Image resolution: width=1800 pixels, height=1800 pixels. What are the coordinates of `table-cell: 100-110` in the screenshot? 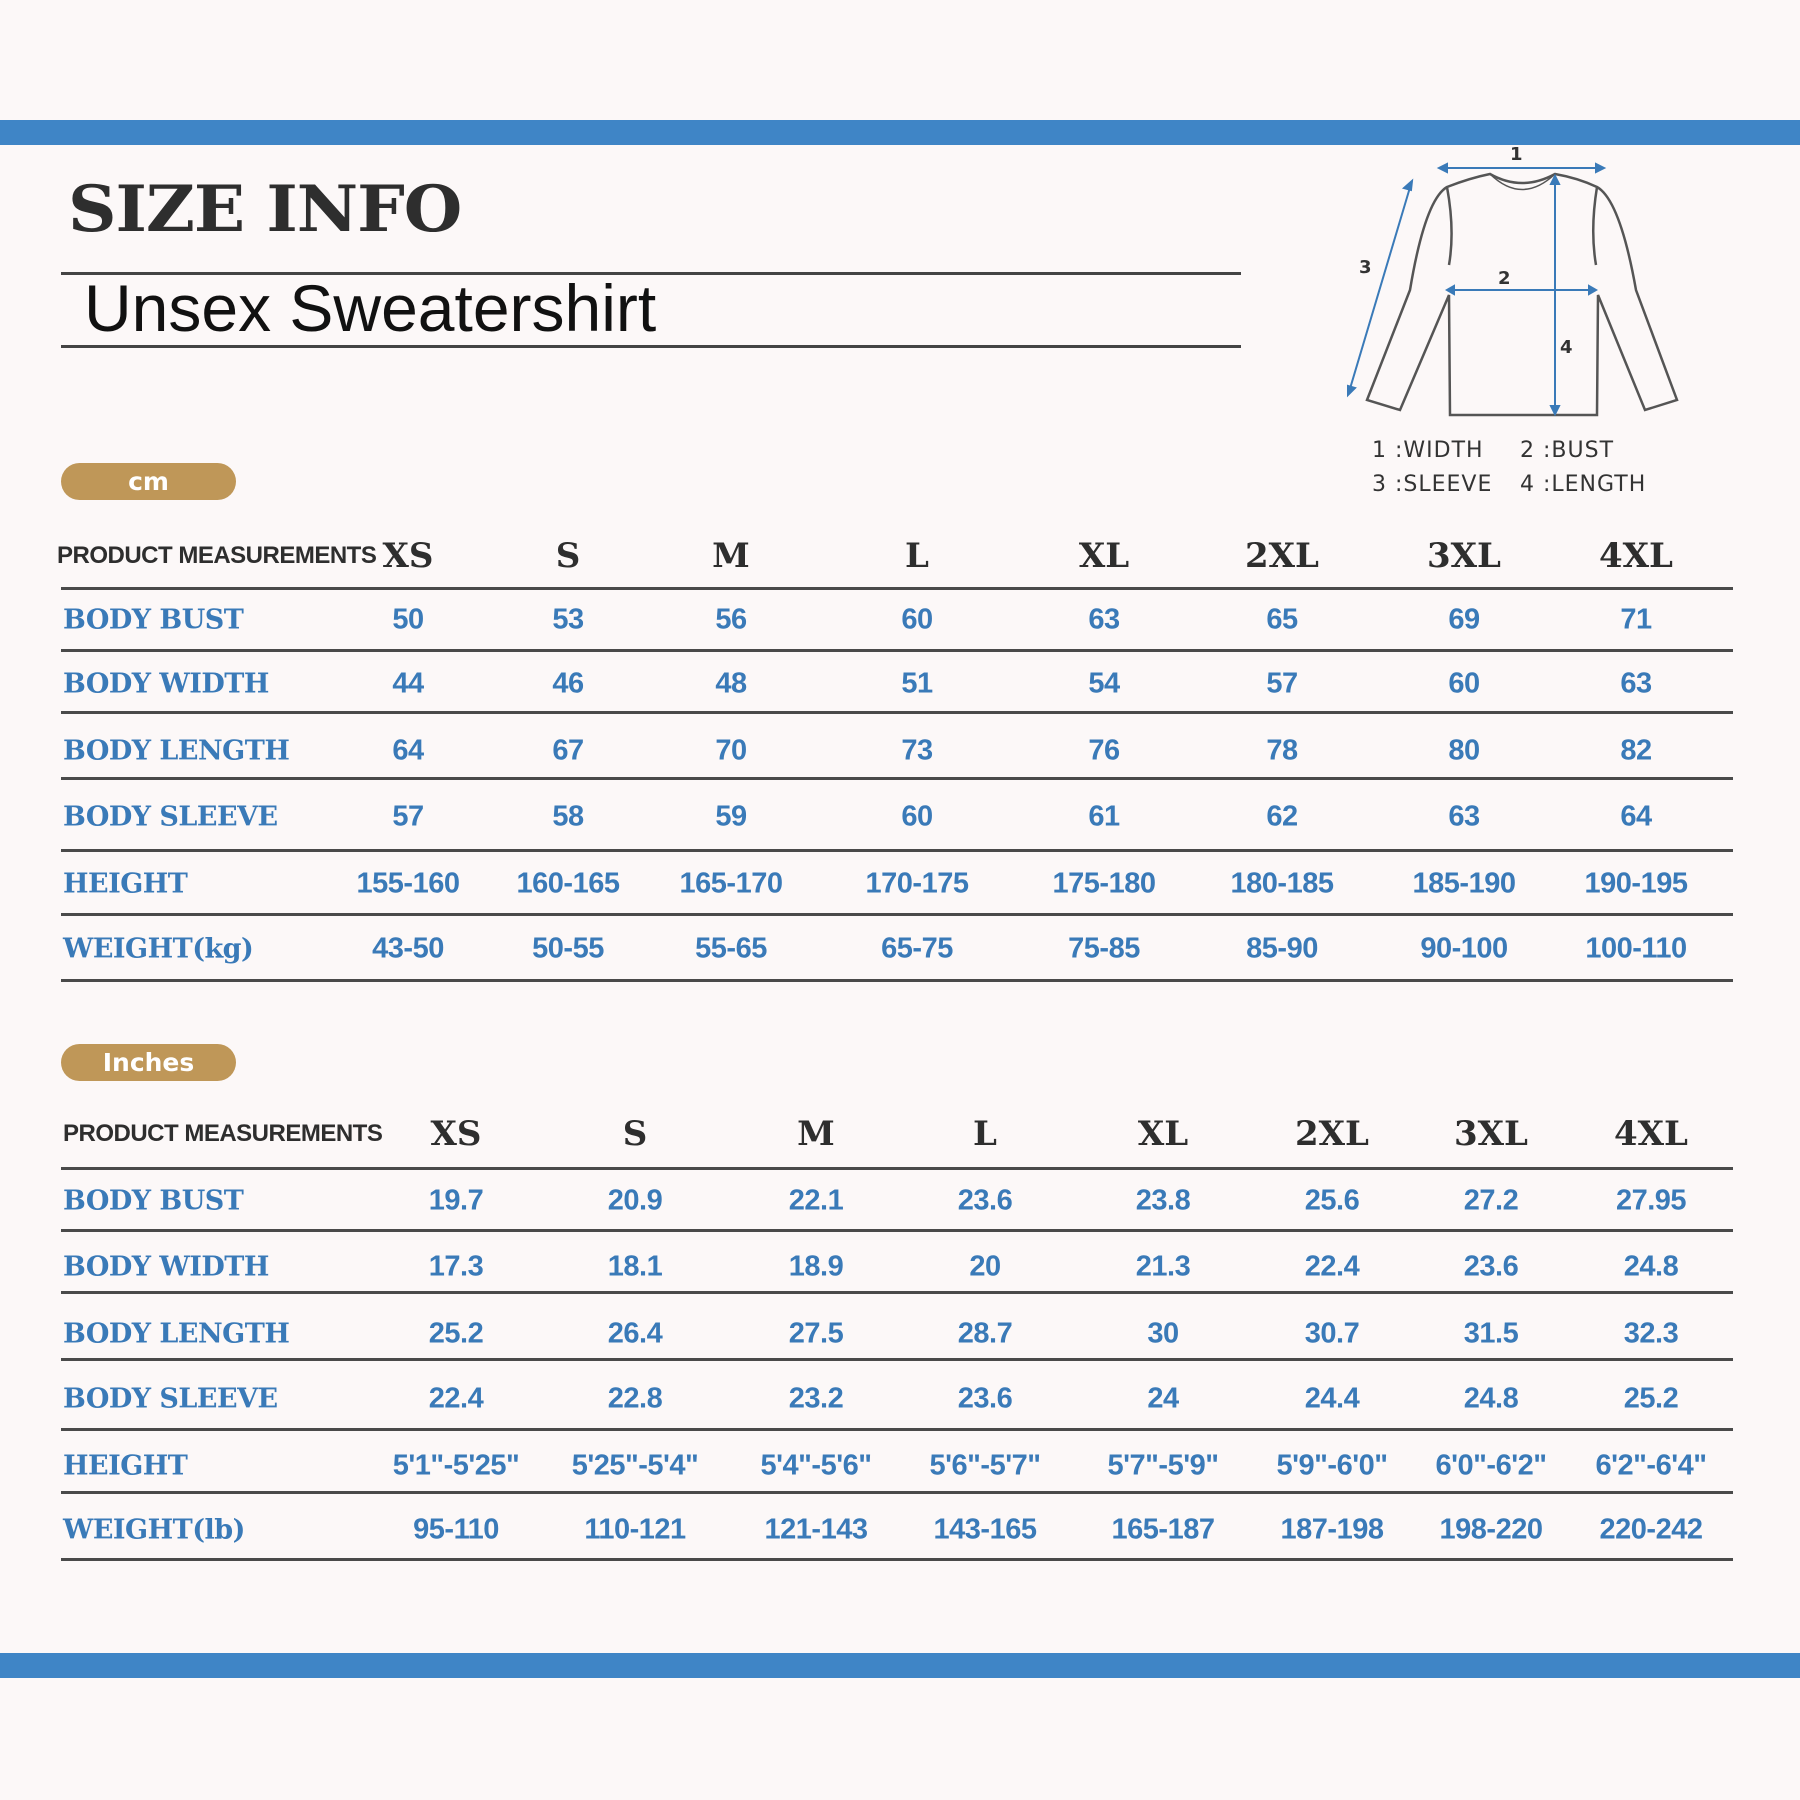 It's located at (1636, 948).